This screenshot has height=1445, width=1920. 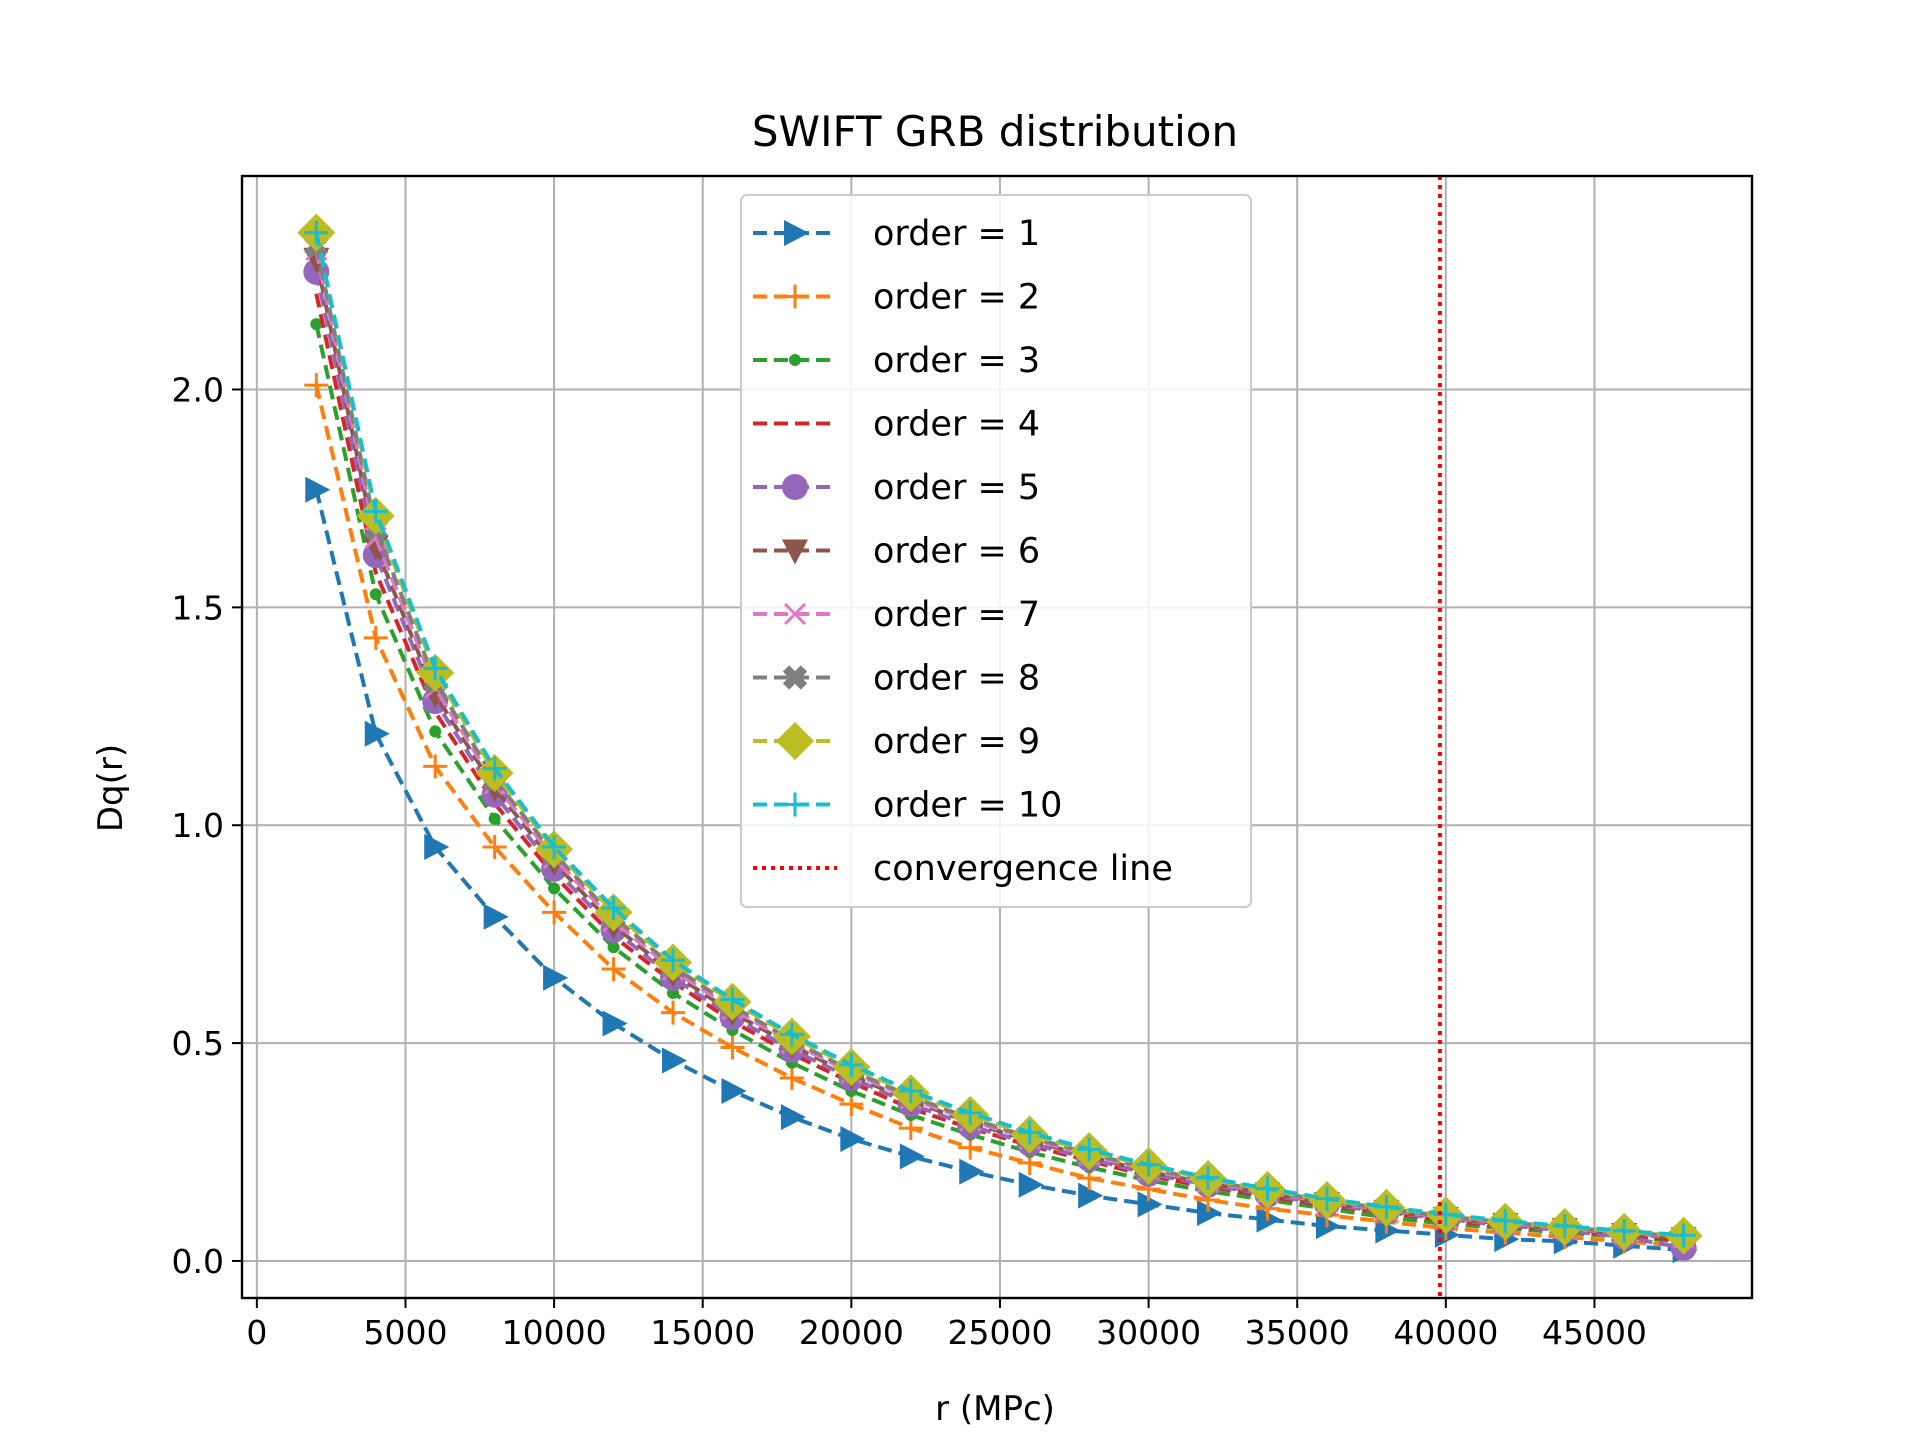 What do you see at coordinates (956, 361) in the screenshot?
I see `legend-label: order = 3` at bounding box center [956, 361].